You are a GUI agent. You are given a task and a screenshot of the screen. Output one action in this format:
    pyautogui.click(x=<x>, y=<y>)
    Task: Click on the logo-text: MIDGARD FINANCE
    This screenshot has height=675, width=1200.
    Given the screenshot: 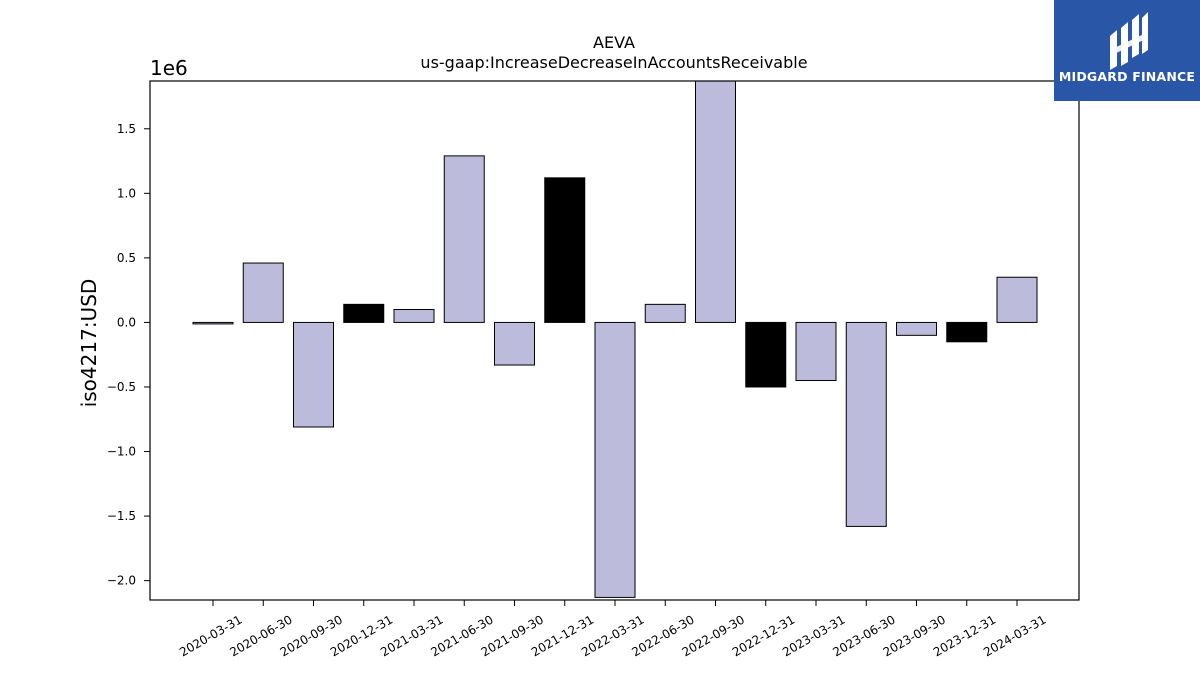 What is the action you would take?
    pyautogui.click(x=1127, y=76)
    